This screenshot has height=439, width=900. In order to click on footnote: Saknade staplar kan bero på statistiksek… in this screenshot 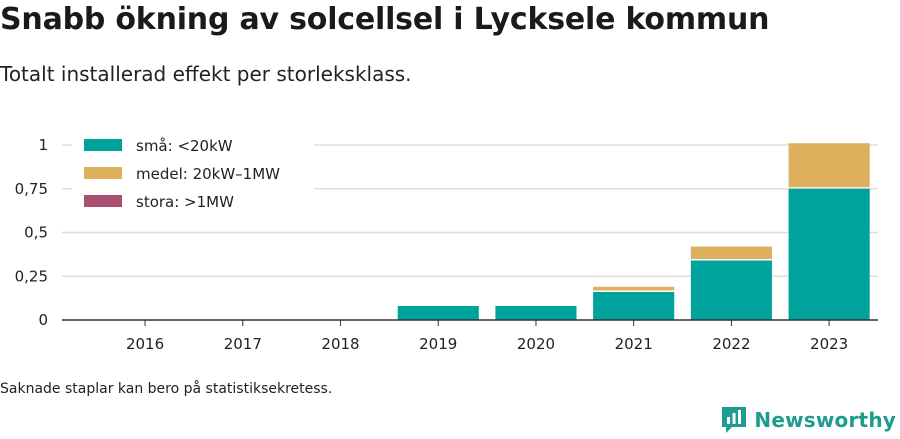, I will do `click(166, 389)`.